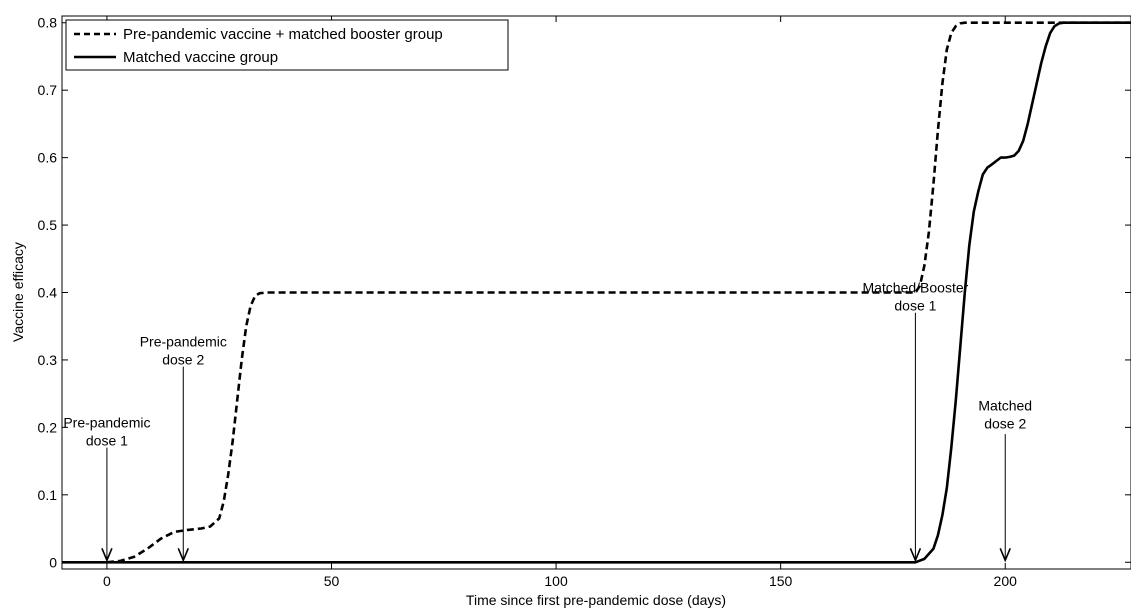 The height and width of the screenshot is (608, 1131). Describe the element at coordinates (48, 90) in the screenshot. I see `y-tick-label: 0.7` at that location.